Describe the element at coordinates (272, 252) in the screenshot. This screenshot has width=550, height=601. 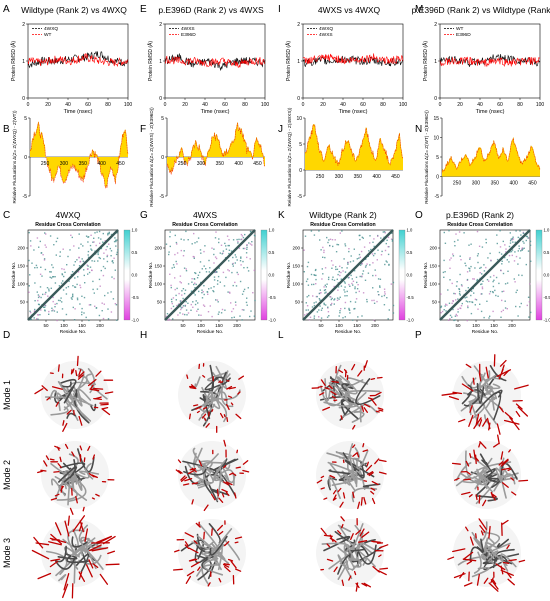
I see `colorbar-label: 0.5` at that location.